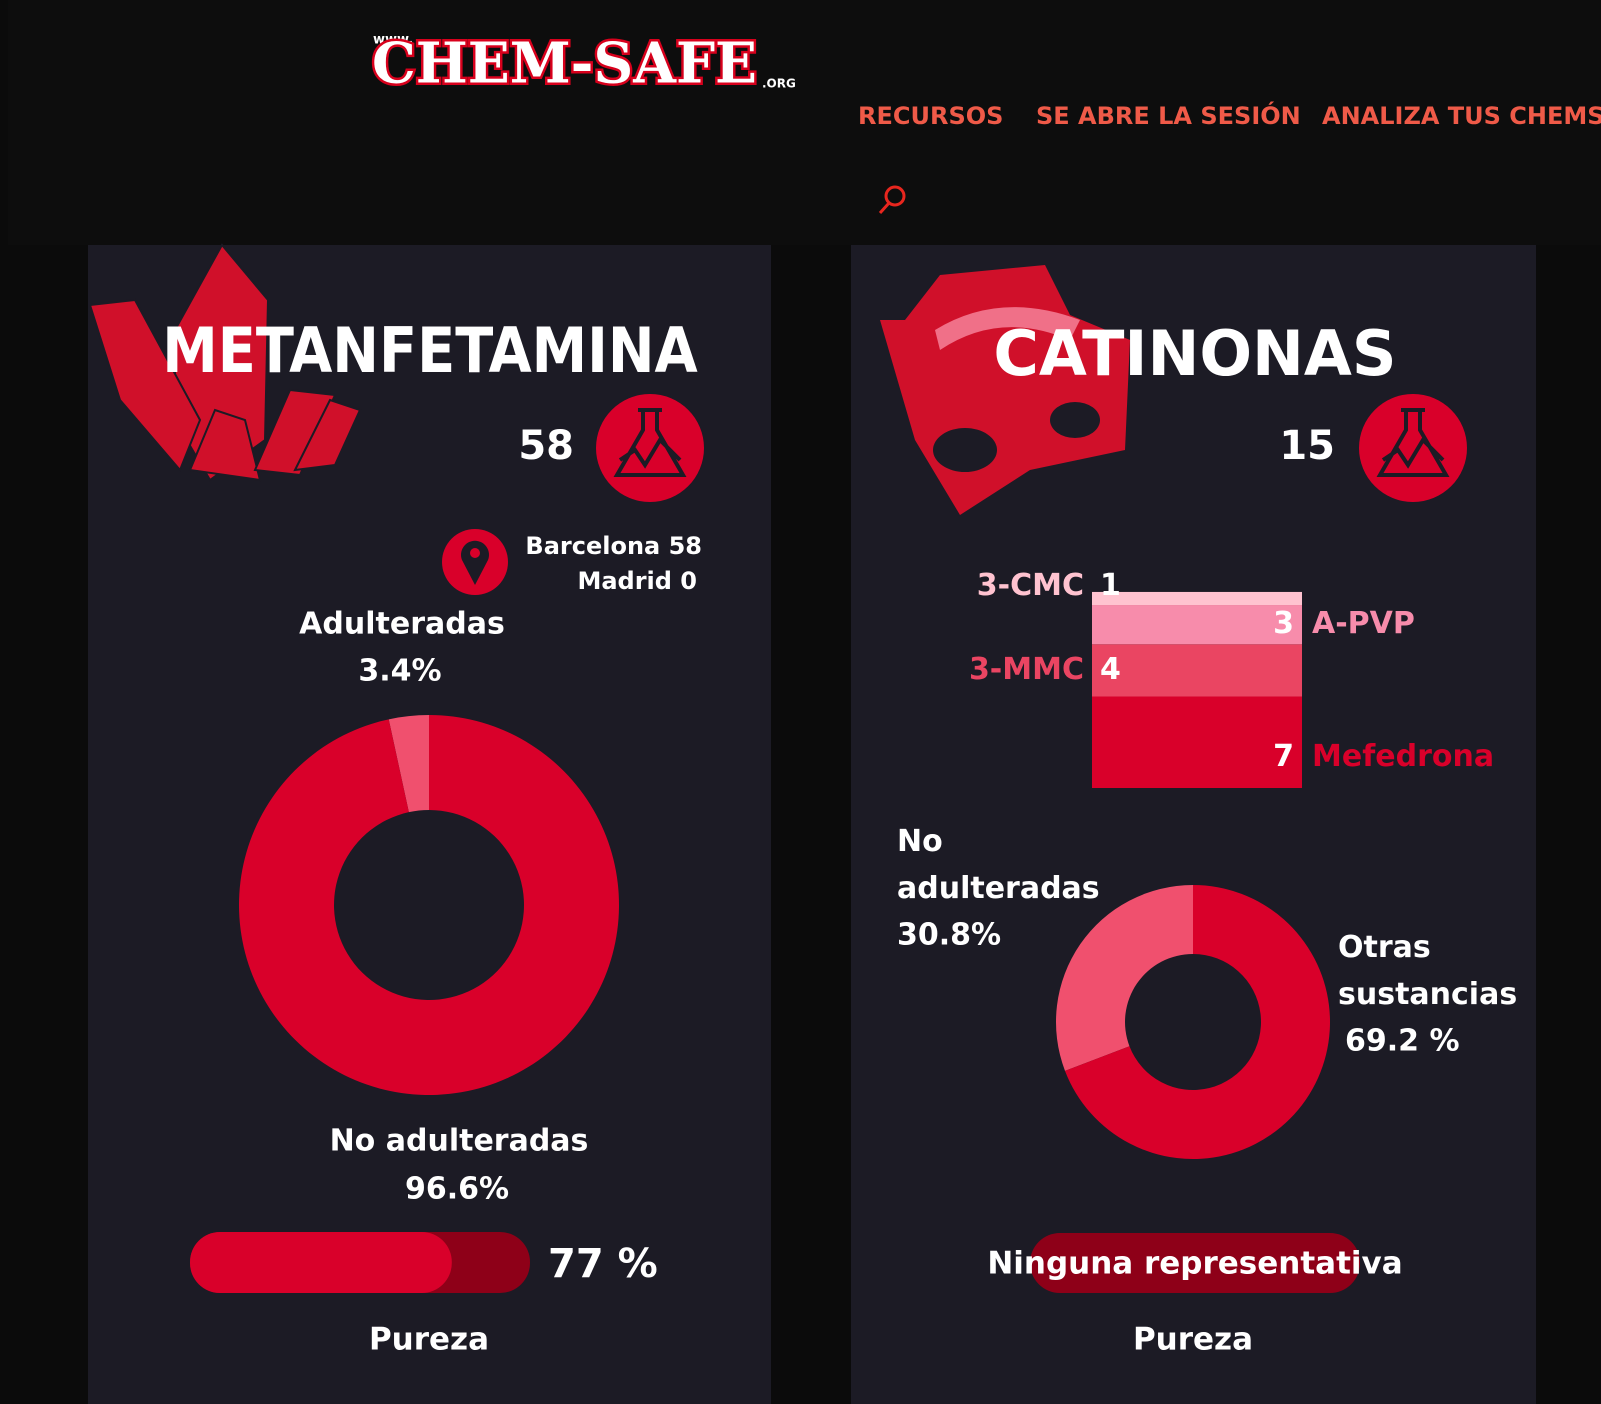  Describe the element at coordinates (637, 581) in the screenshot. I see `location: Madrid 0` at that location.